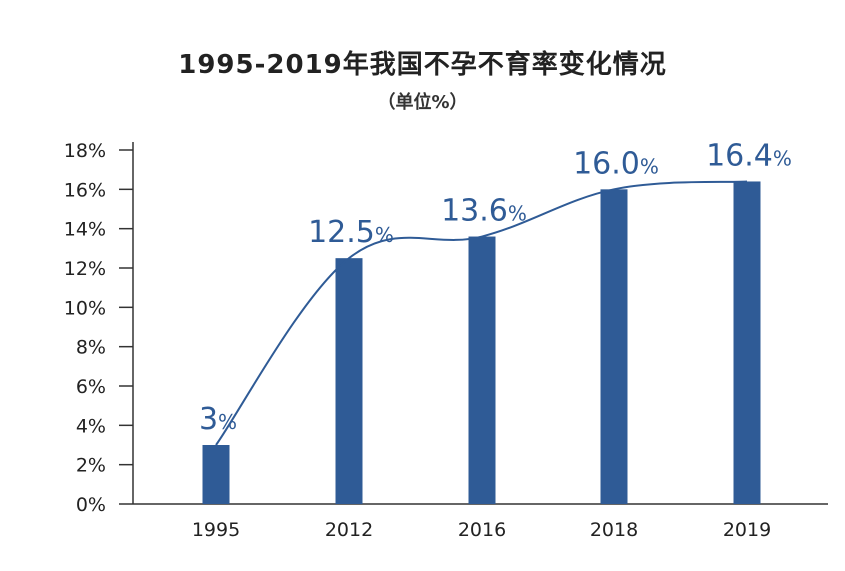 The image size is (845, 571). Describe the element at coordinates (749, 155) in the screenshot. I see `data-label: 16.4%` at that location.